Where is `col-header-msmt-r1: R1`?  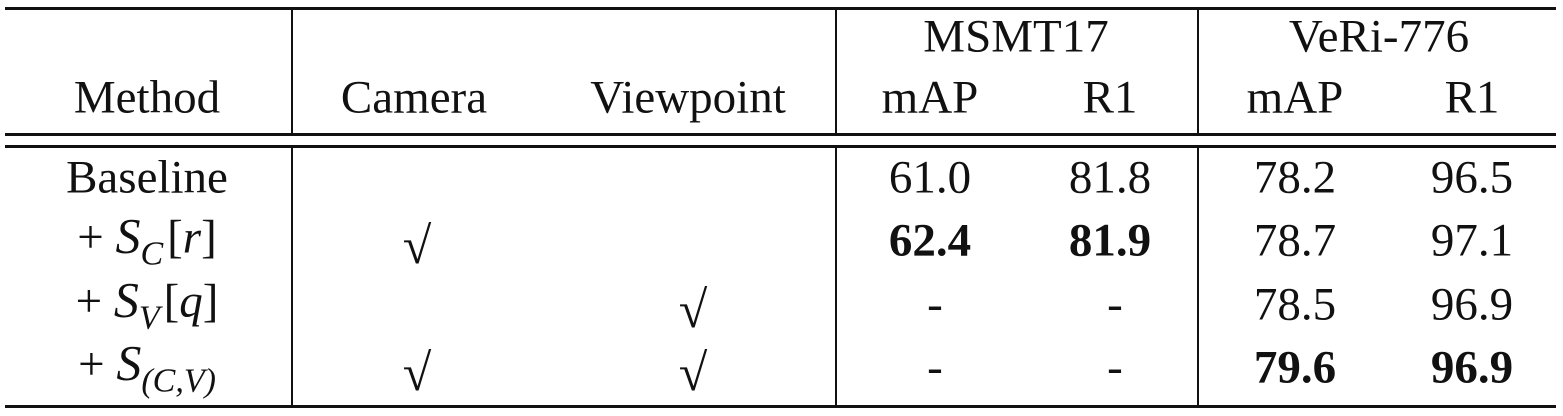
col-header-msmt-r1: R1 is located at coordinates (1110, 97).